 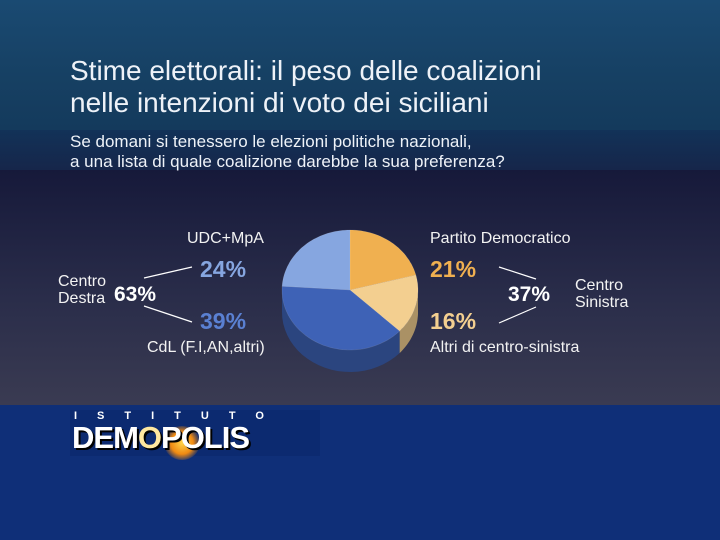 I want to click on group-name-centro-destra: Centro Destra, so click(x=82, y=290).